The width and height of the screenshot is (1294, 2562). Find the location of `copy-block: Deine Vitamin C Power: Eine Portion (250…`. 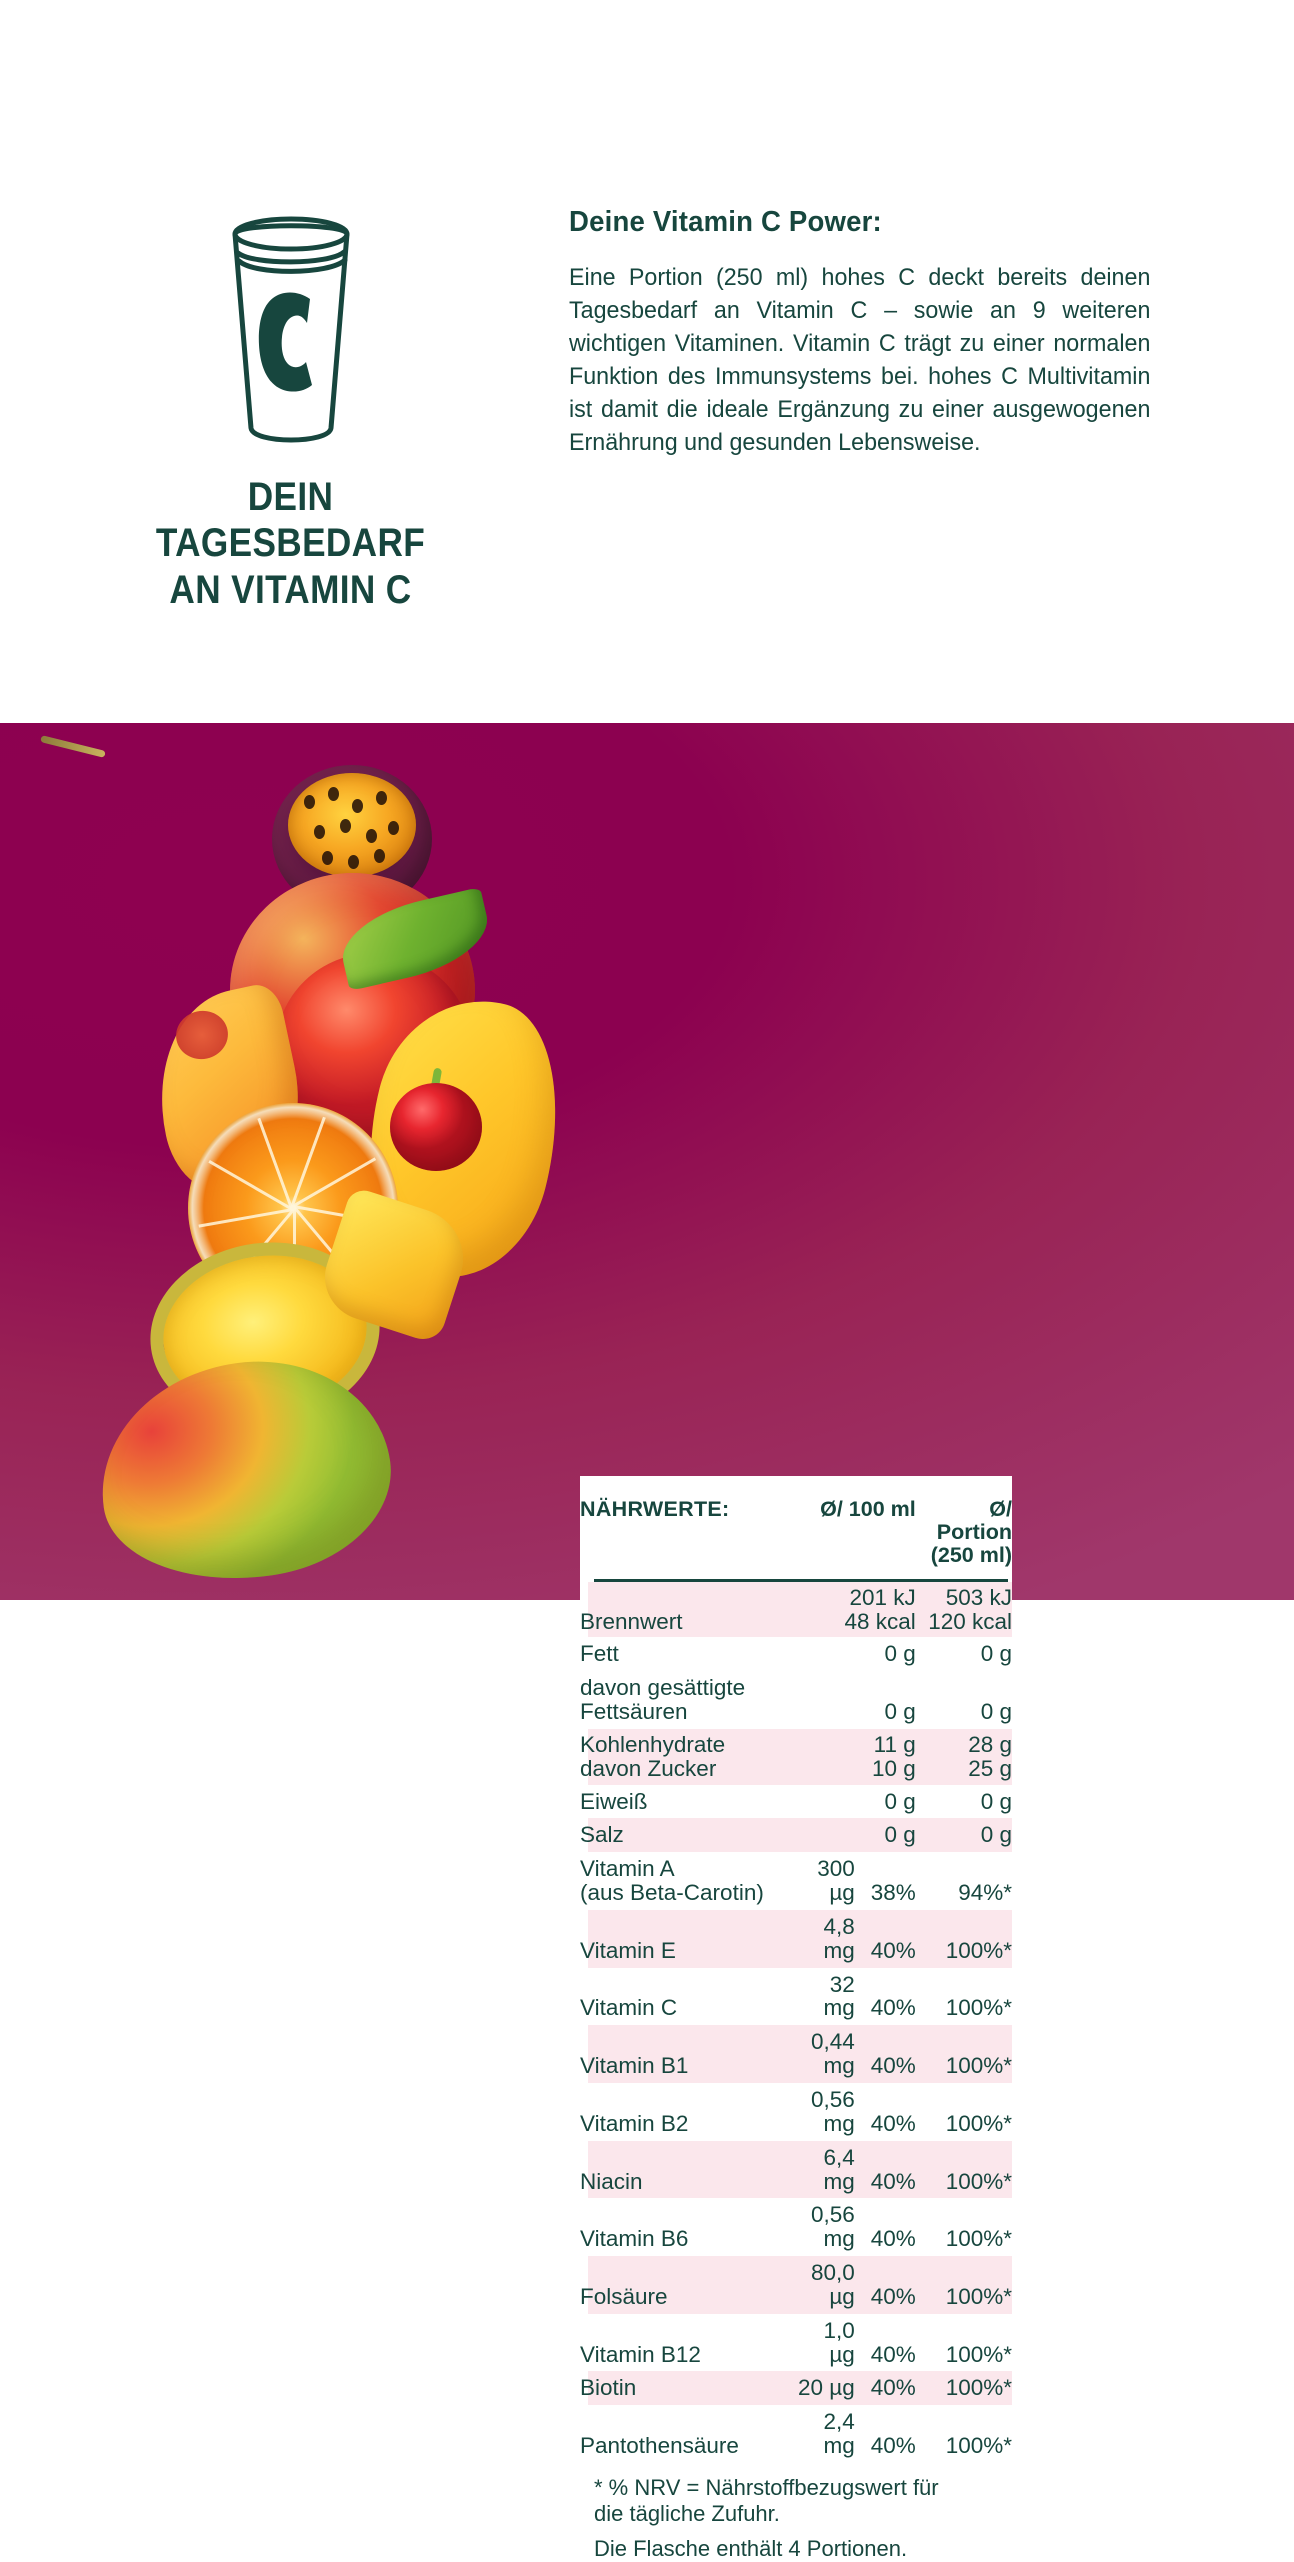

copy-block: Deine Vitamin C Power: Eine Portion (250… is located at coordinates (862, 332).